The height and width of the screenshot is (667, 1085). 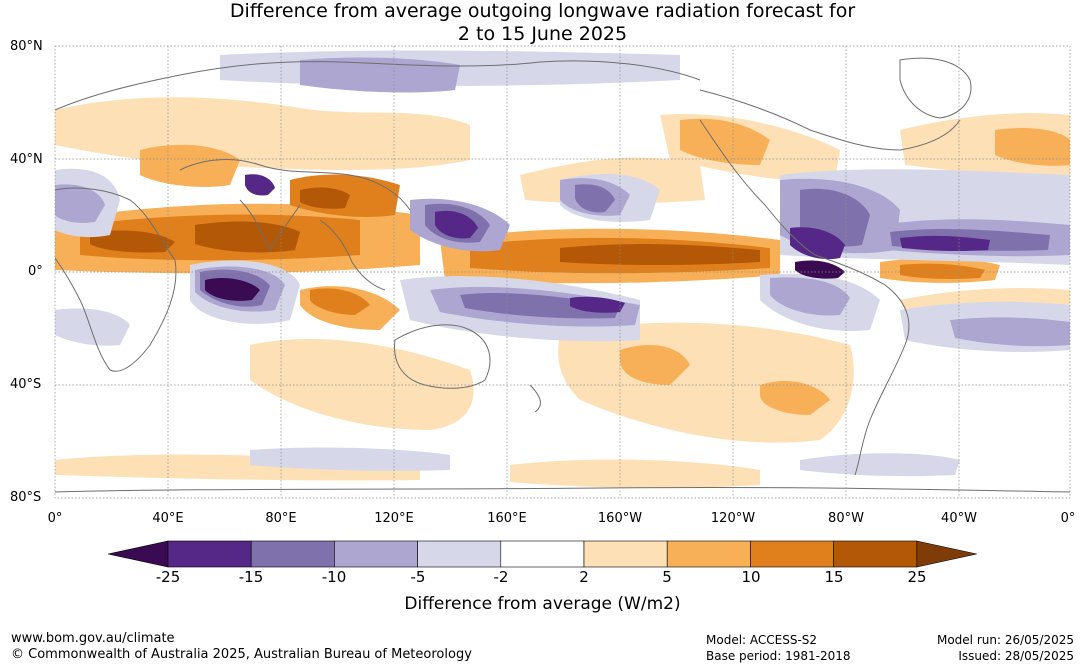 I want to click on colorbar-label: Difference from average (W/m2), so click(x=542, y=604).